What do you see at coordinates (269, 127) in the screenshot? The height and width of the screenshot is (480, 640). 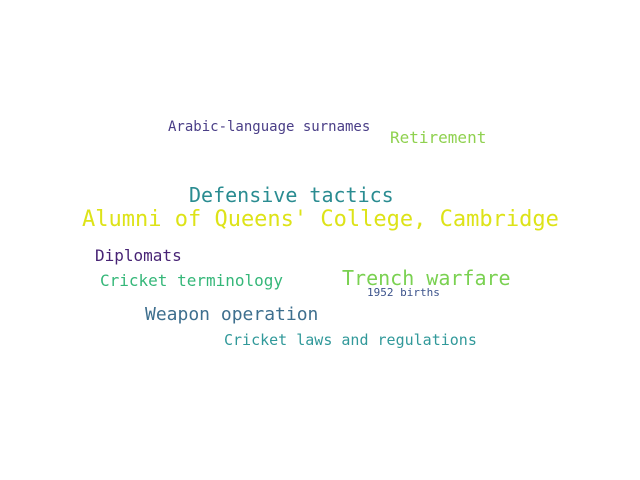 I see `word-arabic-language-surnames: Arabic-language surnames` at bounding box center [269, 127].